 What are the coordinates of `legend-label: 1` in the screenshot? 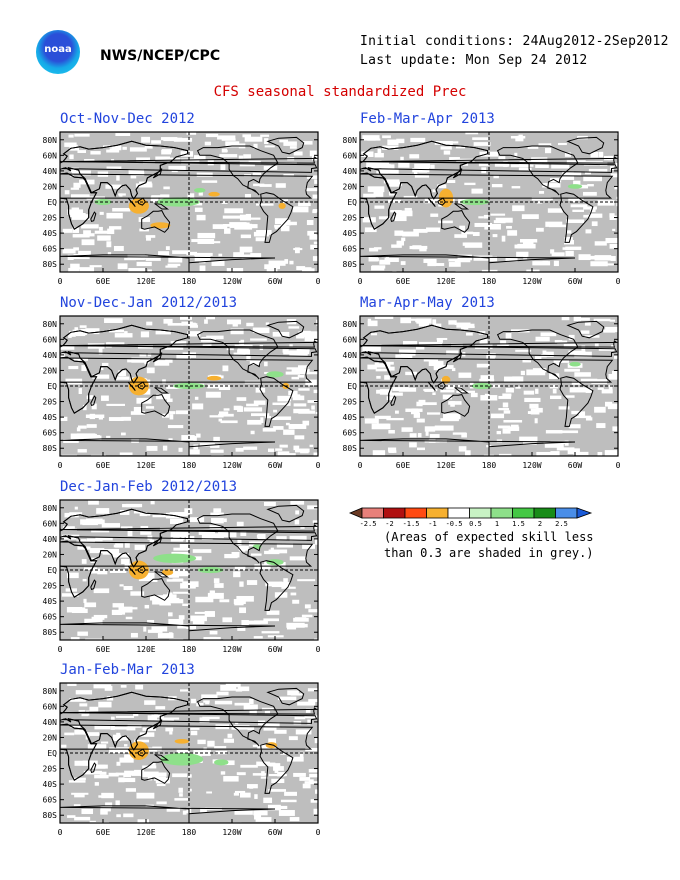 It's located at (497, 524).